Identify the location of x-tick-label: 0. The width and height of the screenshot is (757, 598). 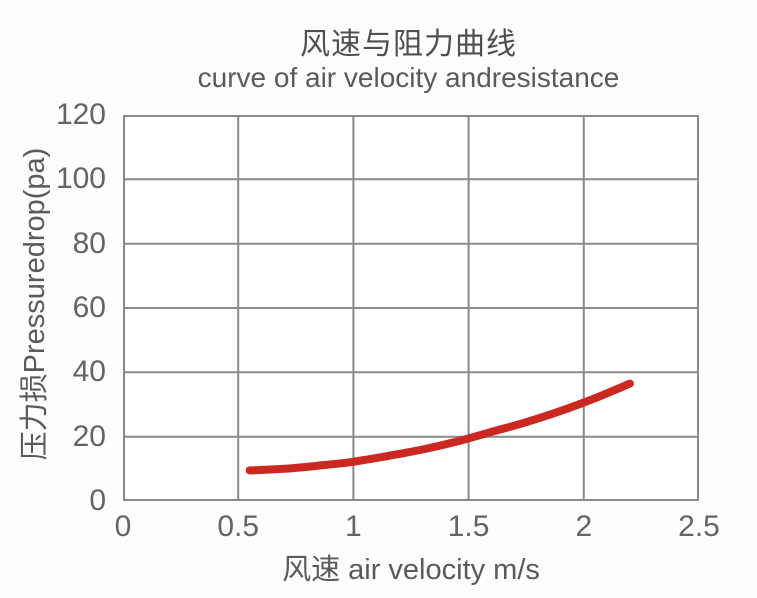
(123, 526).